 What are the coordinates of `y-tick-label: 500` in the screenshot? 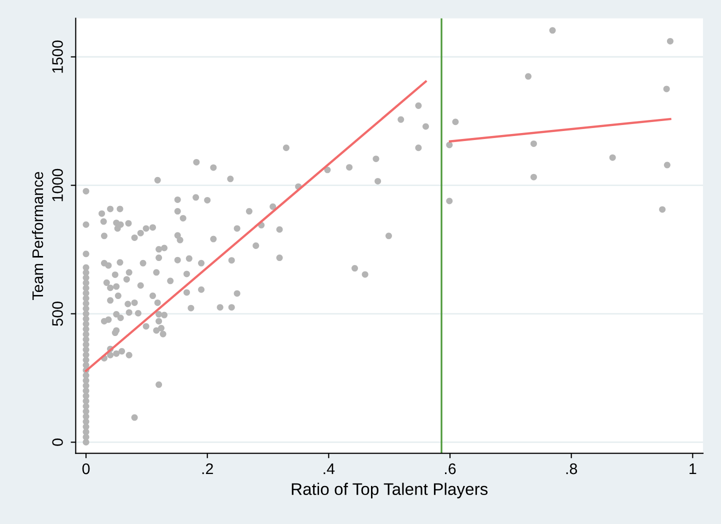 It's located at (57, 314).